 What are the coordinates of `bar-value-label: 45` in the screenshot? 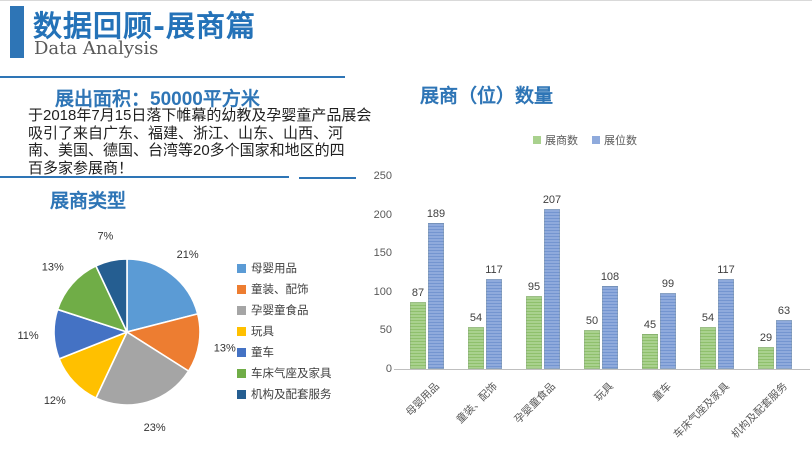 It's located at (650, 325).